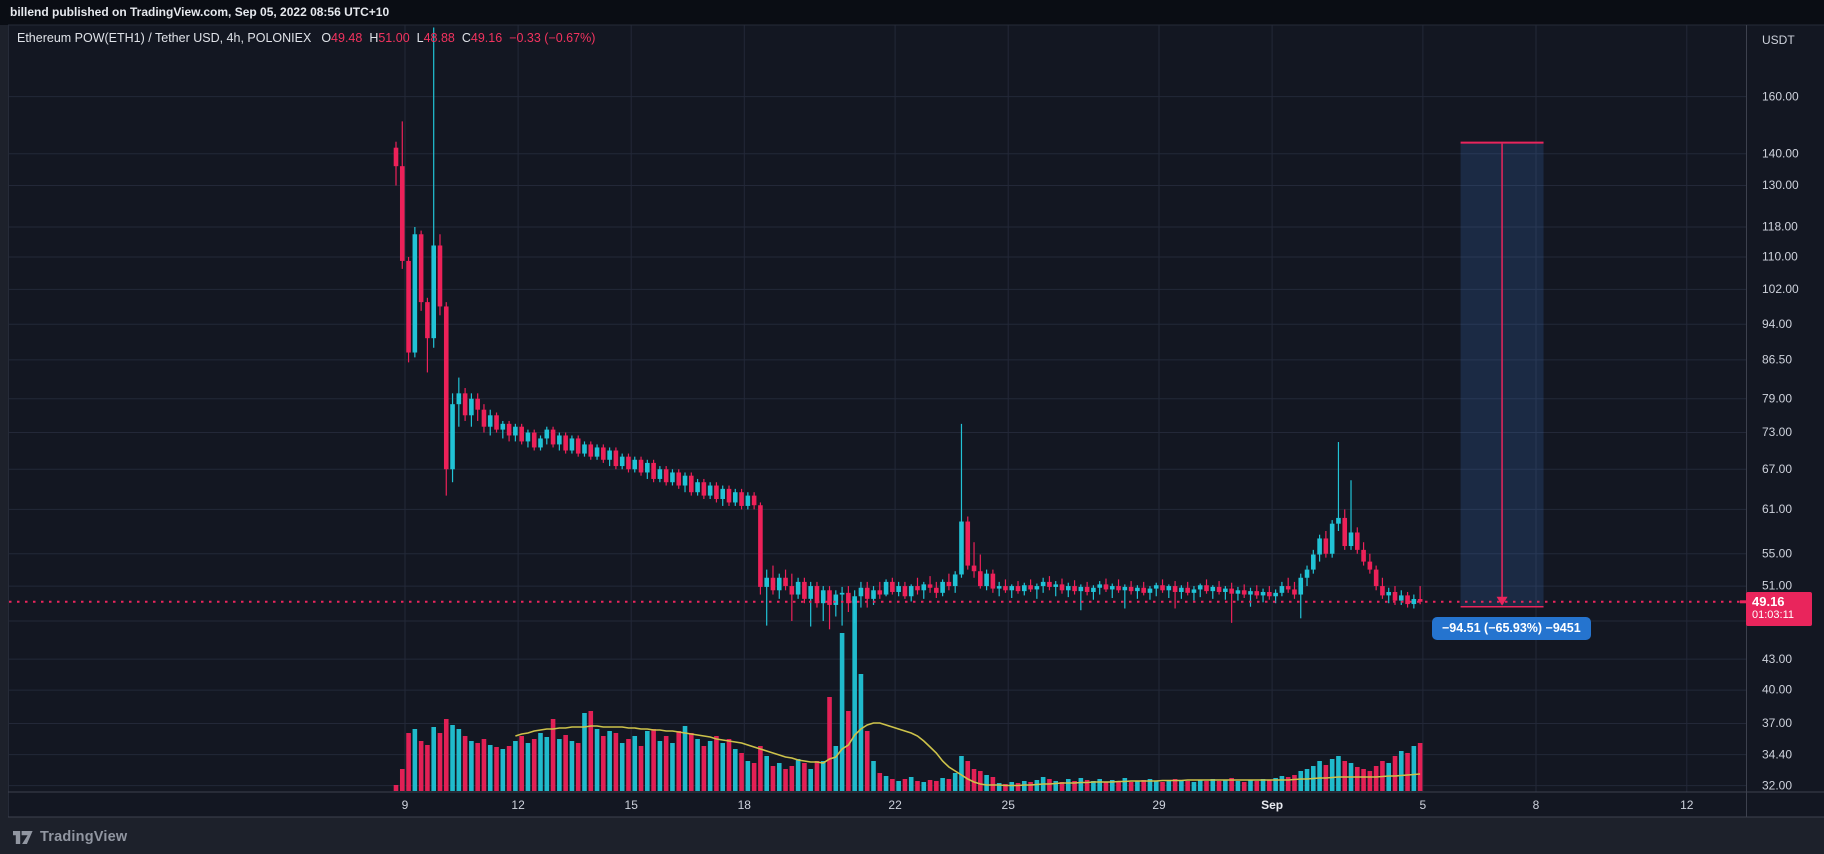 The width and height of the screenshot is (1824, 854). What do you see at coordinates (1780, 257) in the screenshot?
I see `price-tick-label: 110.00` at bounding box center [1780, 257].